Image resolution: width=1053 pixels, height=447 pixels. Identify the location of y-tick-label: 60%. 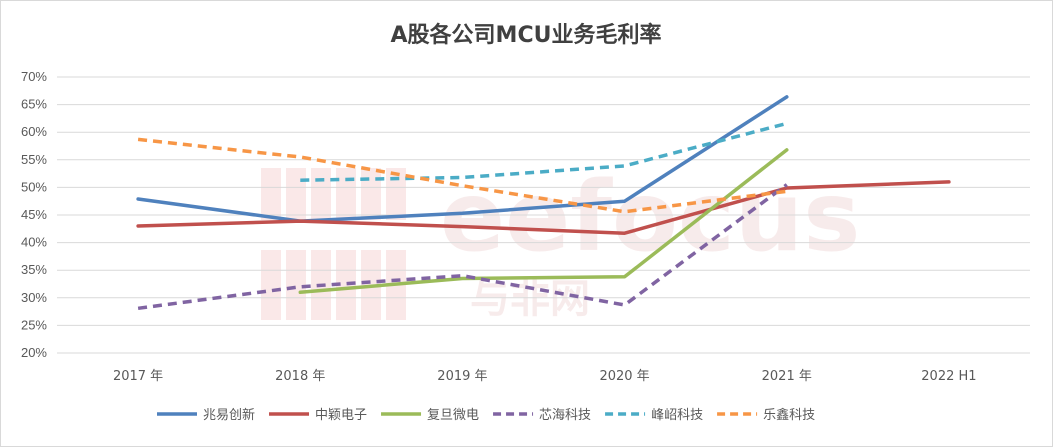
(34, 131).